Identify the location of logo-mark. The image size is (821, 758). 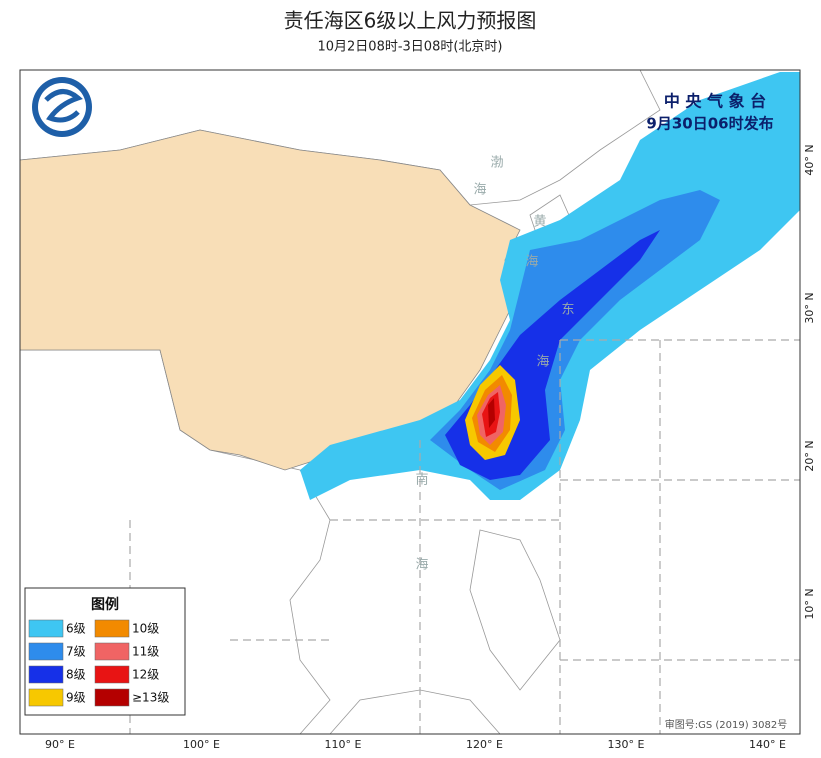
(63, 106).